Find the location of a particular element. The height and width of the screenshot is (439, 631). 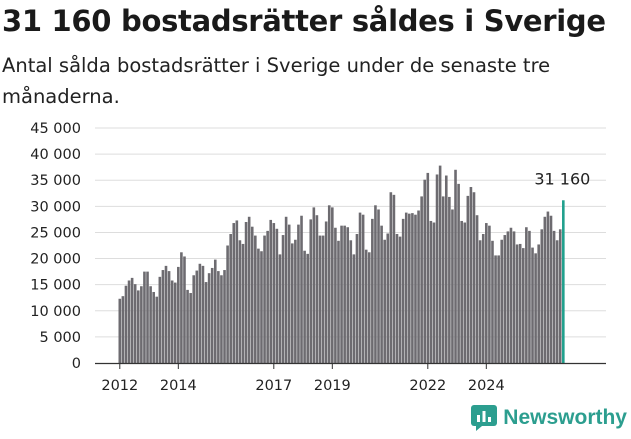

chart-title: 31 160 bostadsrätter såldes i Sverige is located at coordinates (304, 21).